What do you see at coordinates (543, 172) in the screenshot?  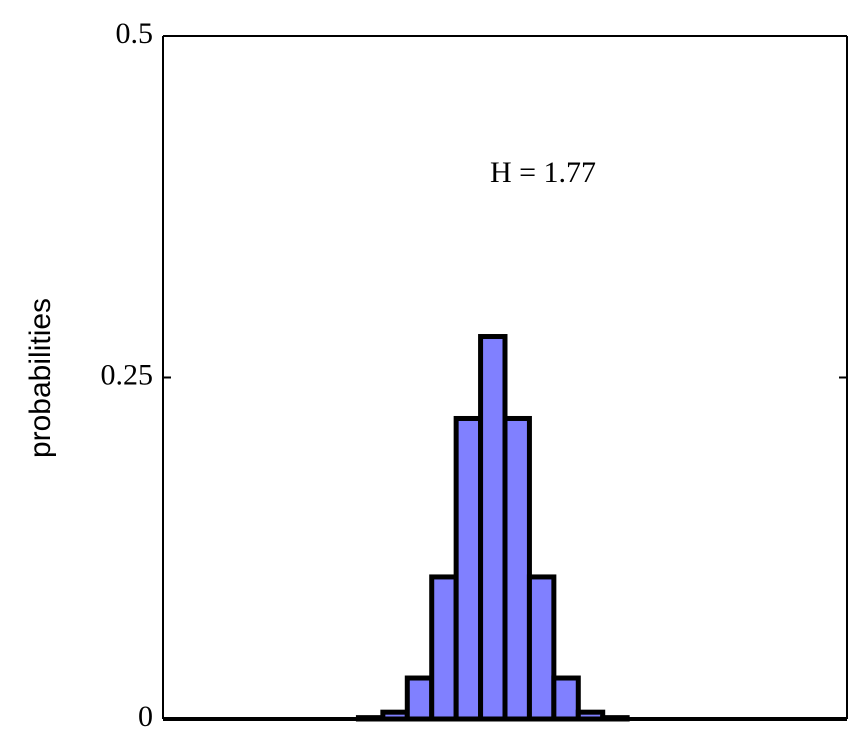 I see `annotation: H = 1.77` at bounding box center [543, 172].